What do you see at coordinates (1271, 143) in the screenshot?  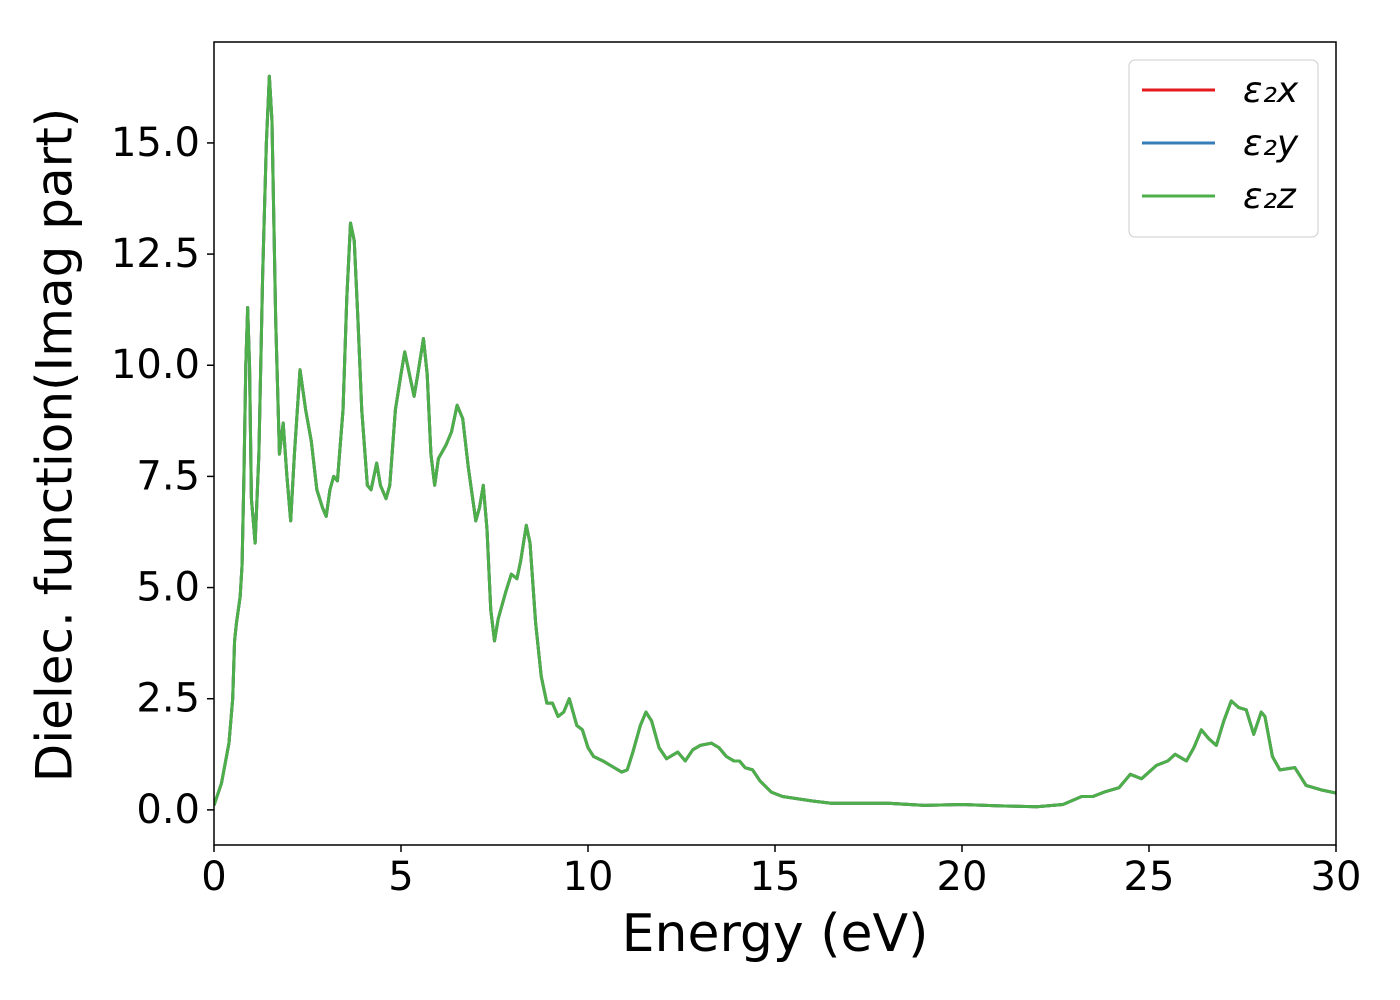 I see `legend-label: ε₂y` at bounding box center [1271, 143].